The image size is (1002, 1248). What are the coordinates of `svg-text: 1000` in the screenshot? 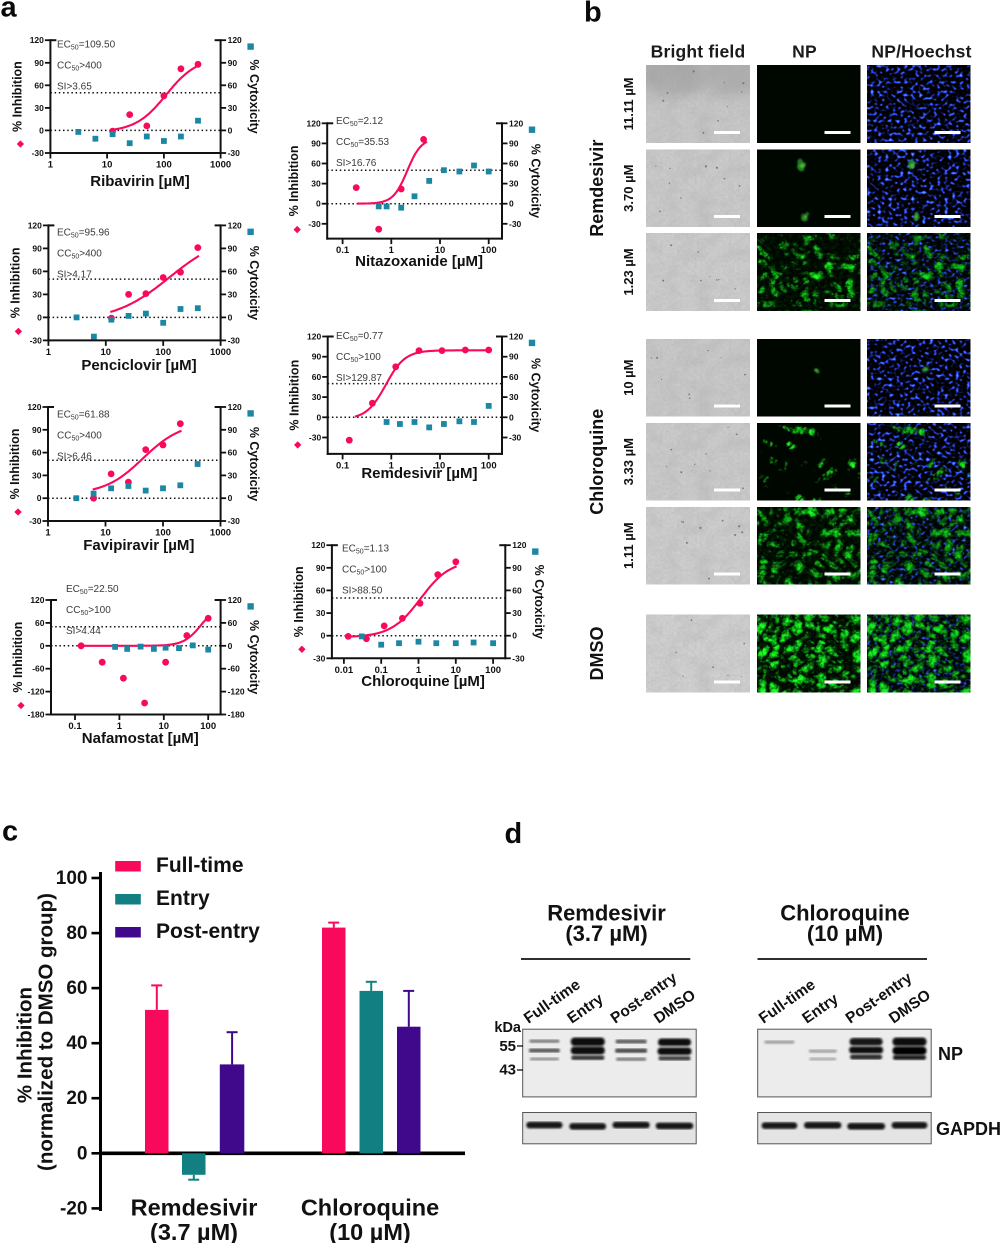 It's located at (220, 352).